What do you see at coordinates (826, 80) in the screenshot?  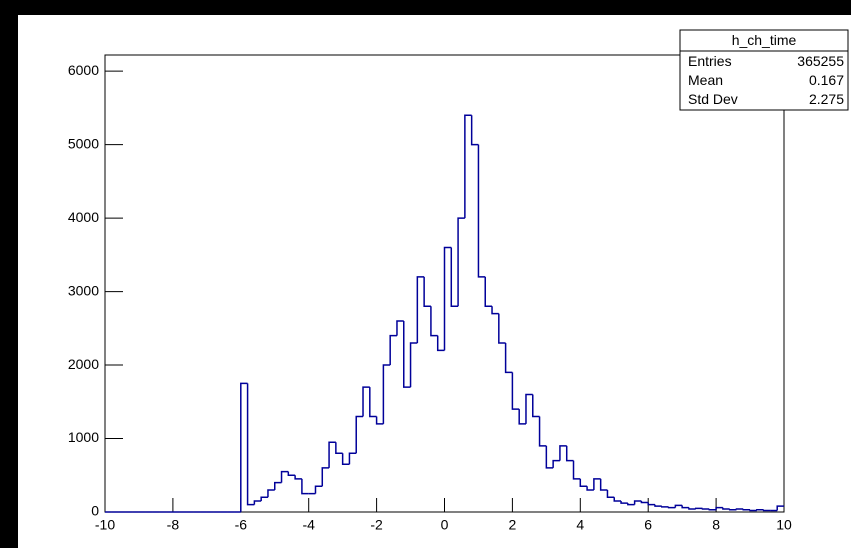 I see `stats-value: 0.167` at bounding box center [826, 80].